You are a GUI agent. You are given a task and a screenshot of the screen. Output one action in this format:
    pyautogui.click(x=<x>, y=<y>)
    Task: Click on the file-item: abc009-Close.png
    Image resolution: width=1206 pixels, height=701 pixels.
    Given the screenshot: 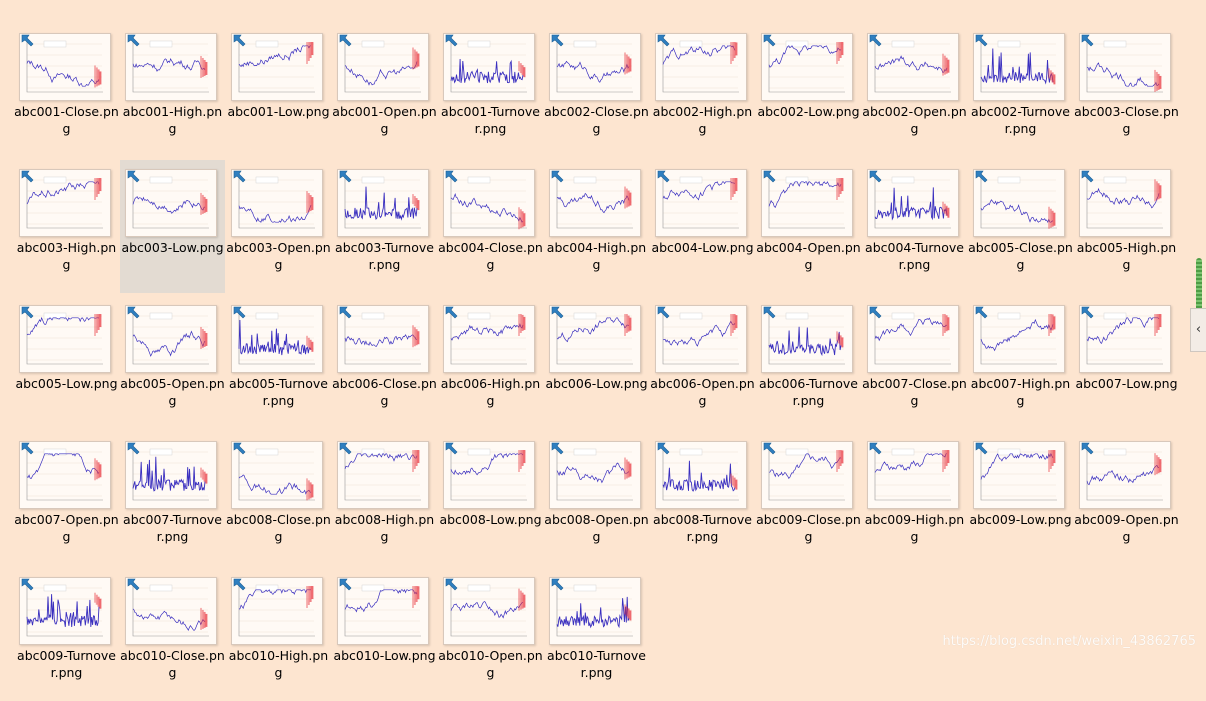 What is the action you would take?
    pyautogui.click(x=808, y=498)
    